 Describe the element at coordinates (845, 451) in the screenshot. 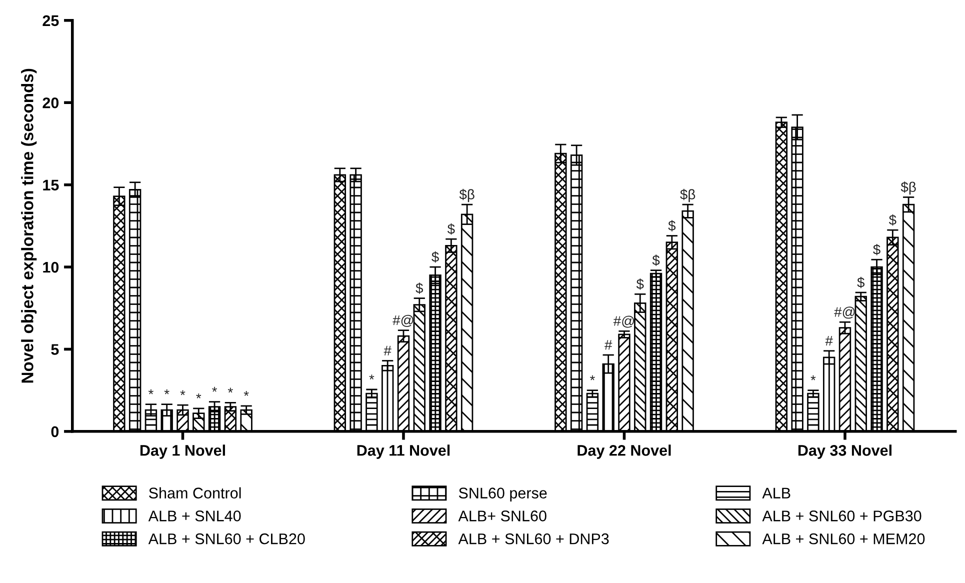

I see `x-tick-label: Day 33 Novel` at that location.